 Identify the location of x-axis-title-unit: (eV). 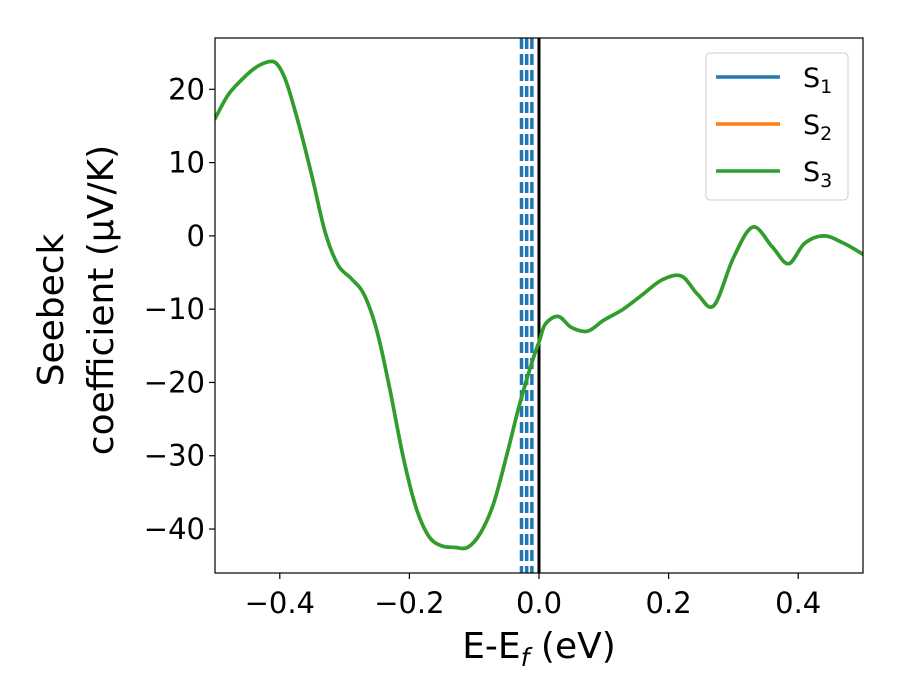
(572, 646).